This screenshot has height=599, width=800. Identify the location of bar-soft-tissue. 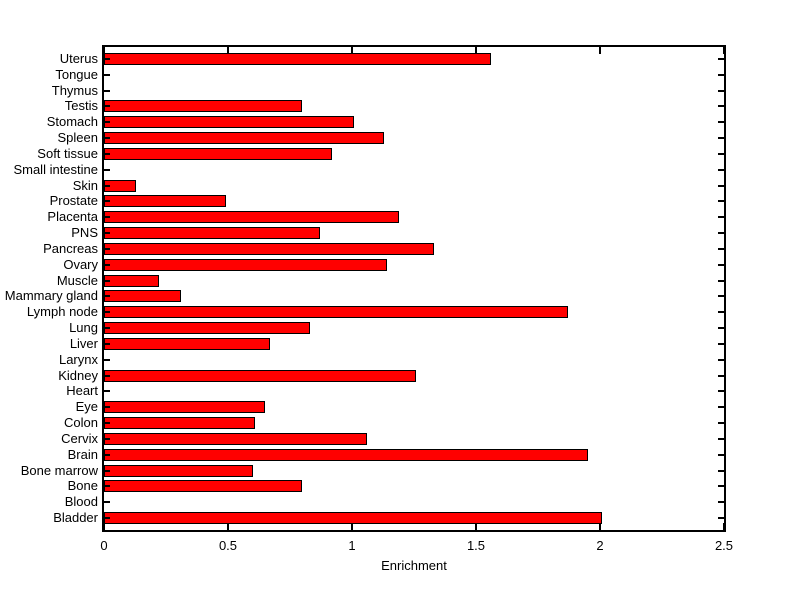
(218, 153).